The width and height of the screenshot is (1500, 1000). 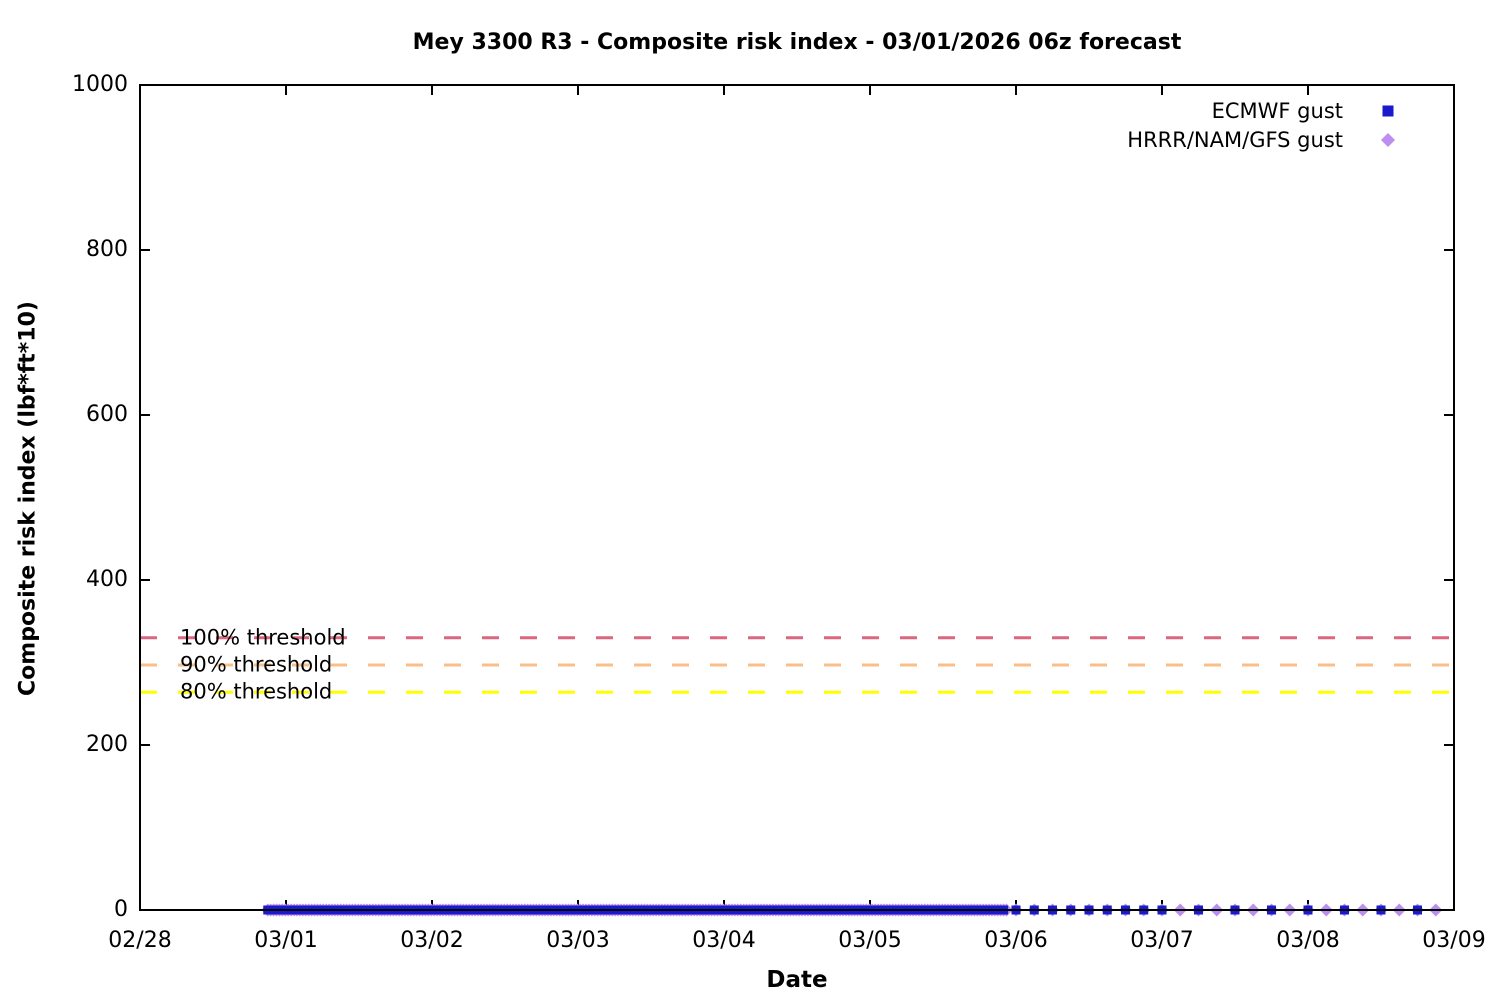 What do you see at coordinates (140, 940) in the screenshot?
I see `x-tick-label: 02/28` at bounding box center [140, 940].